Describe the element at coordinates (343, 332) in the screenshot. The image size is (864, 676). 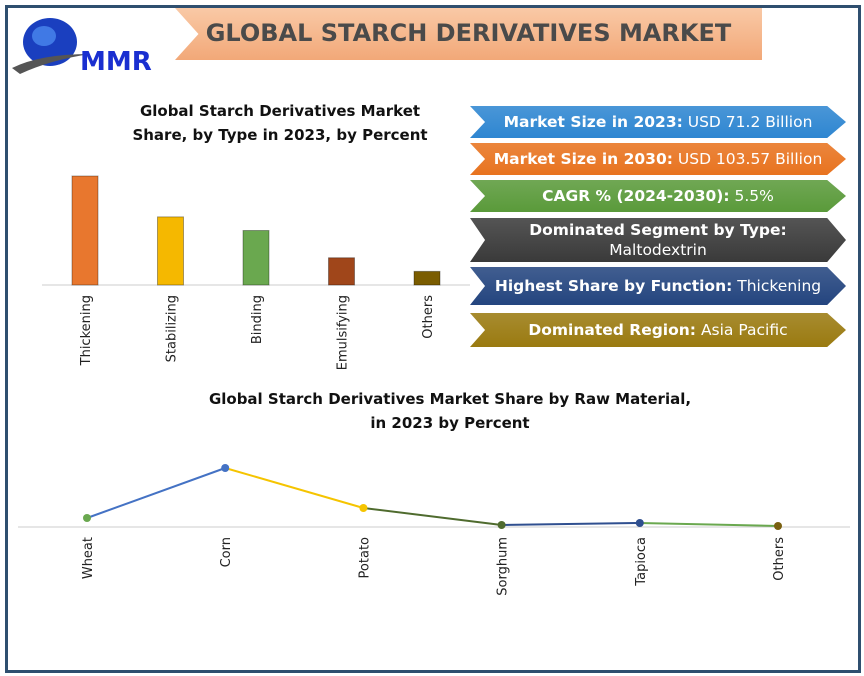
I see `x-tick-label: Emulsifying` at that location.